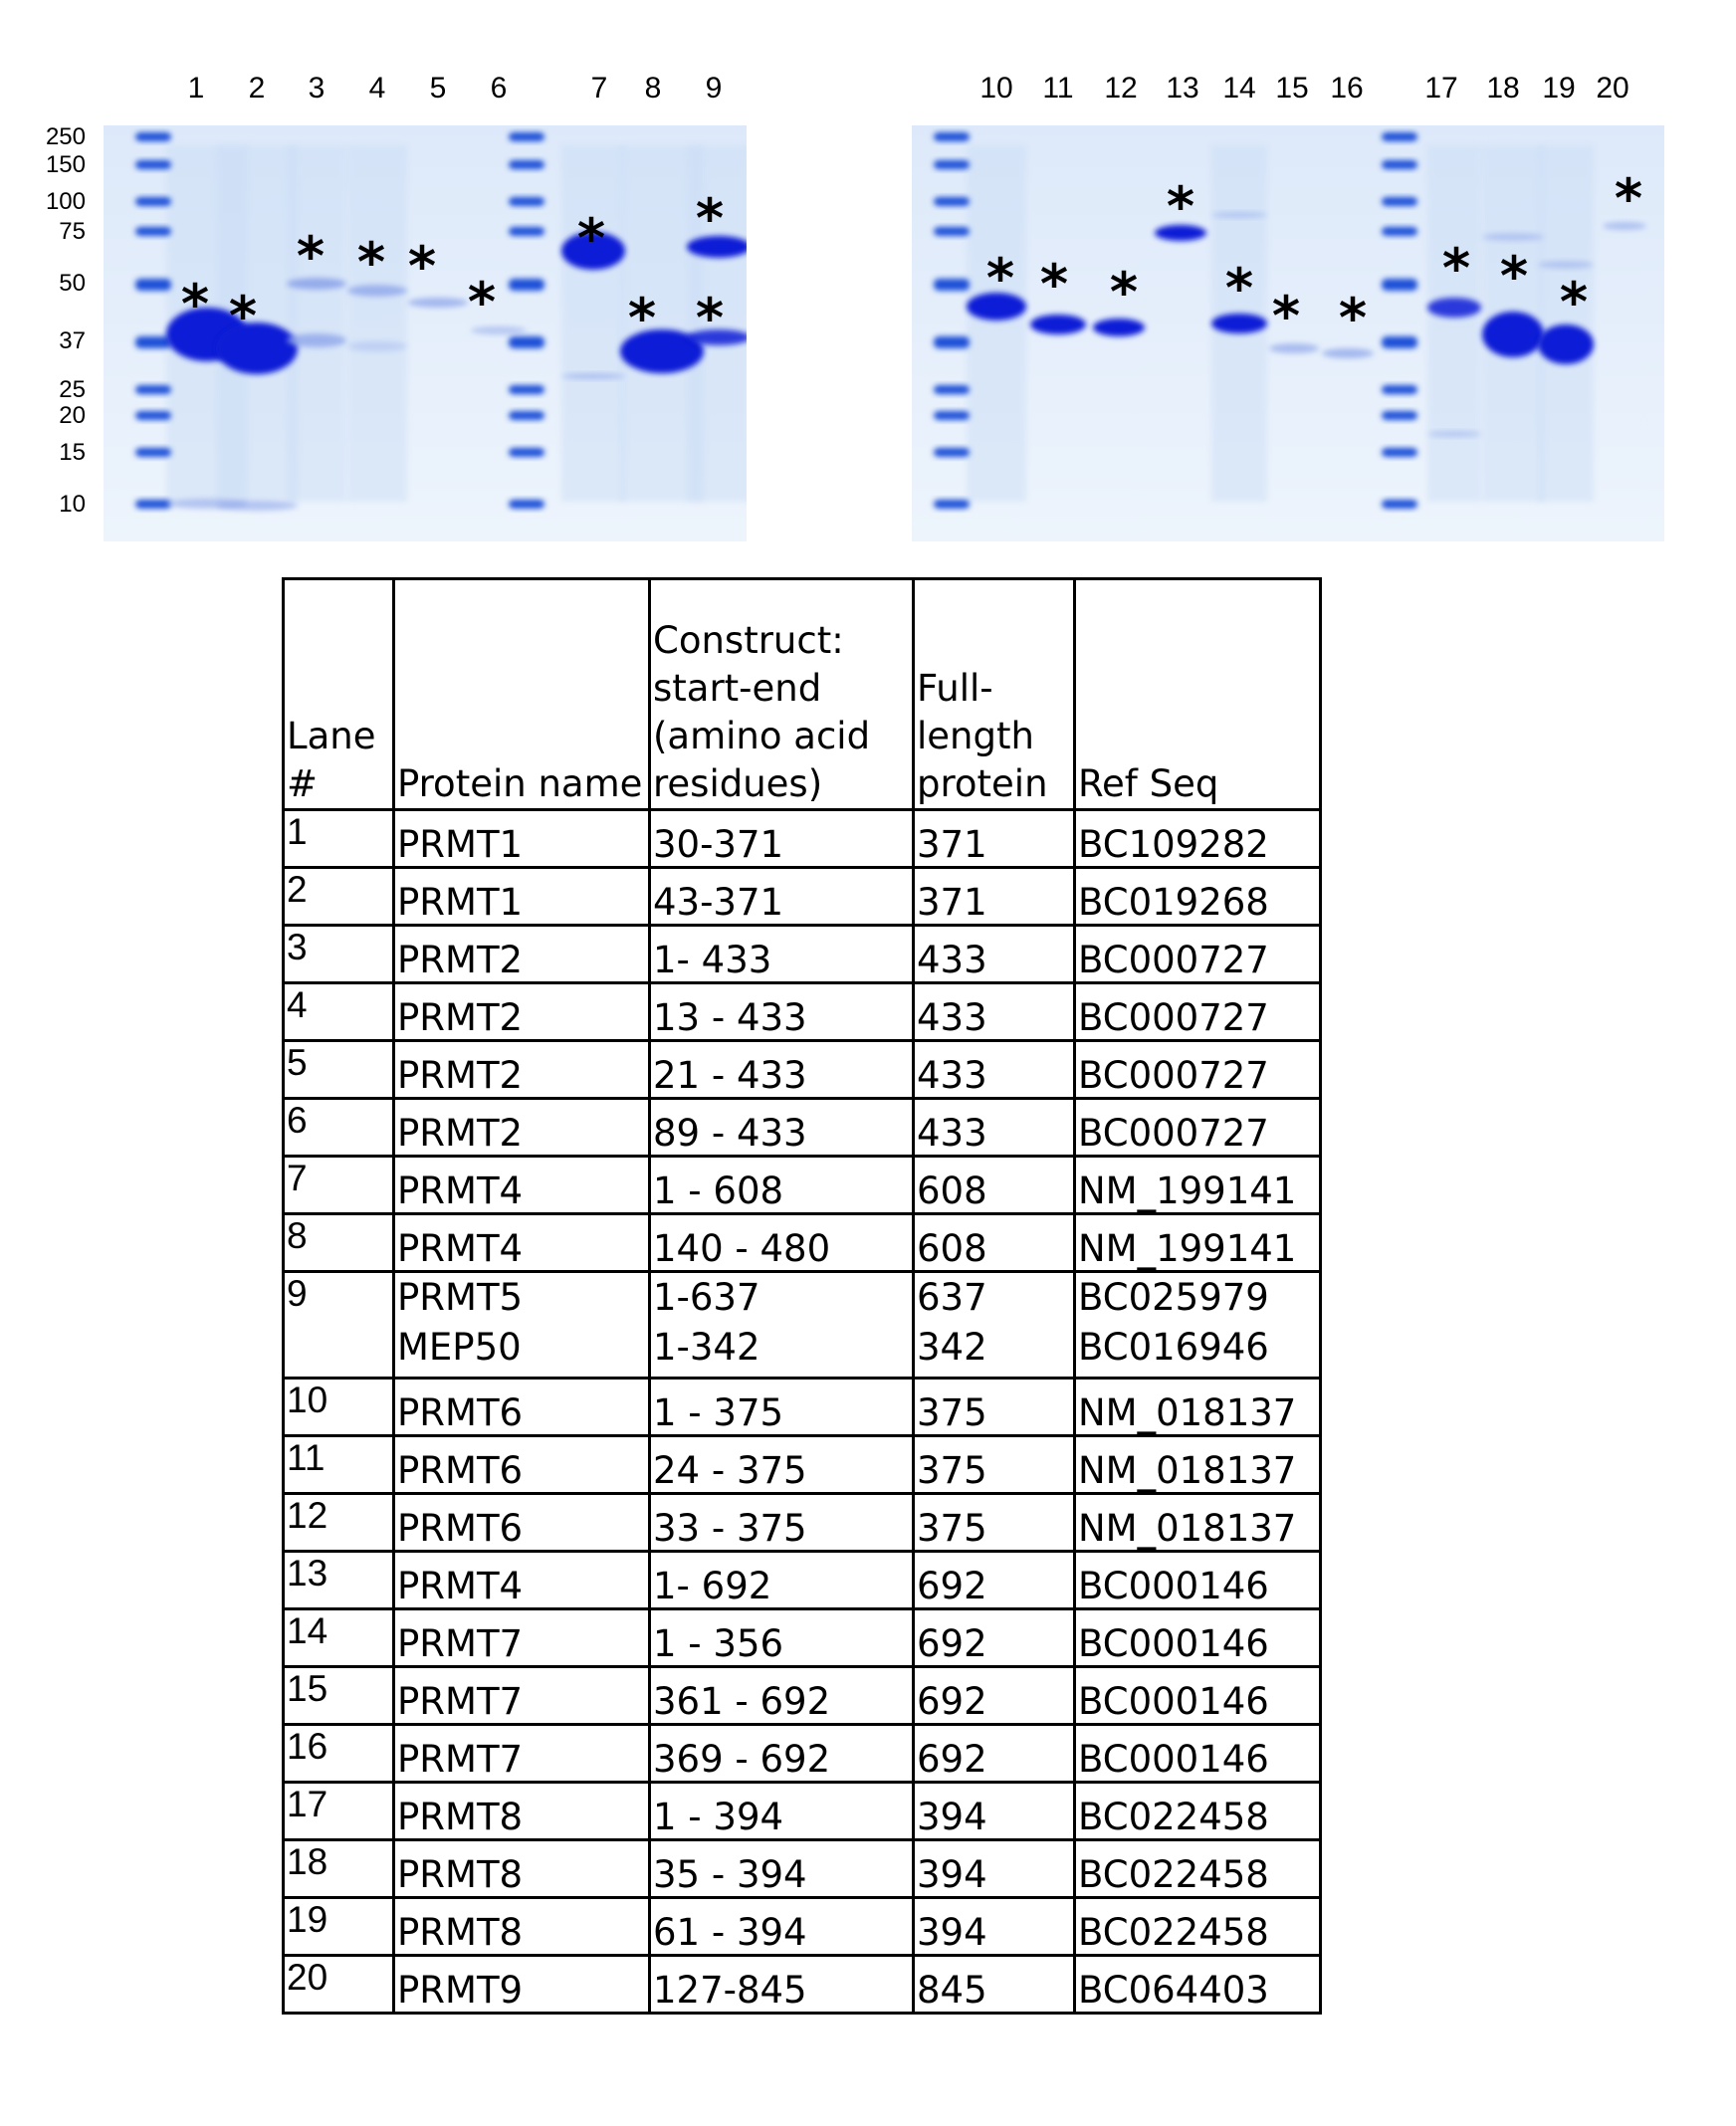  What do you see at coordinates (802, 1242) in the screenshot?
I see `table-row: 8 PRMT4 140 - 480 608 NM_199141` at bounding box center [802, 1242].